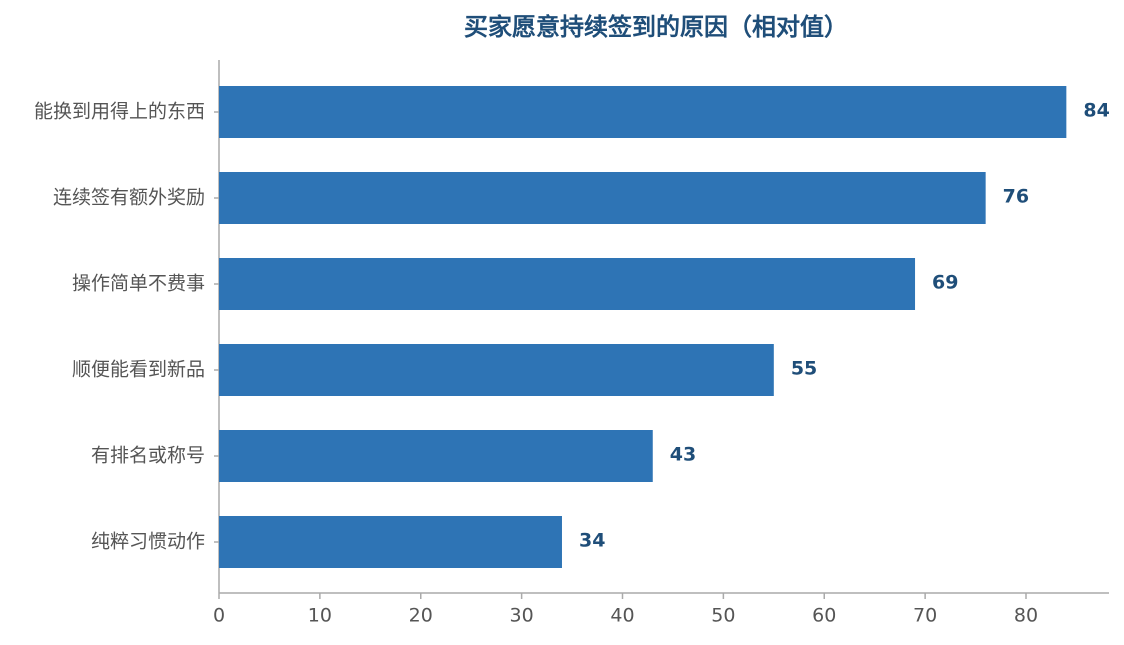 The width and height of the screenshot is (1124, 645). What do you see at coordinates (320, 616) in the screenshot?
I see `x-tick-label: 10` at bounding box center [320, 616].